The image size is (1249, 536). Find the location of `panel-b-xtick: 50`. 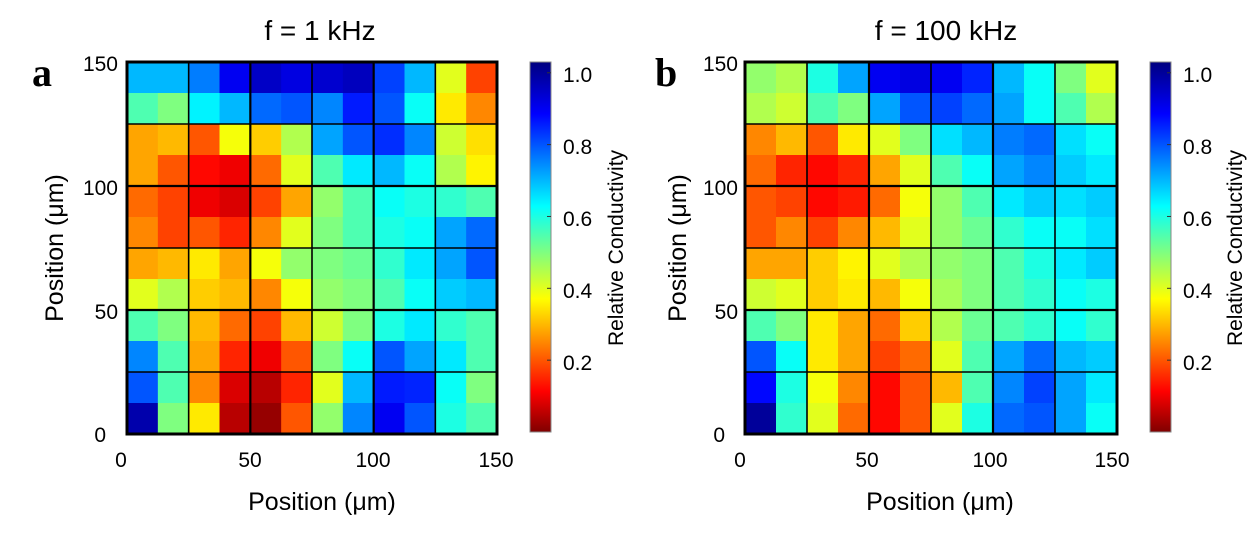

panel-b-xtick: 50 is located at coordinates (866, 460).